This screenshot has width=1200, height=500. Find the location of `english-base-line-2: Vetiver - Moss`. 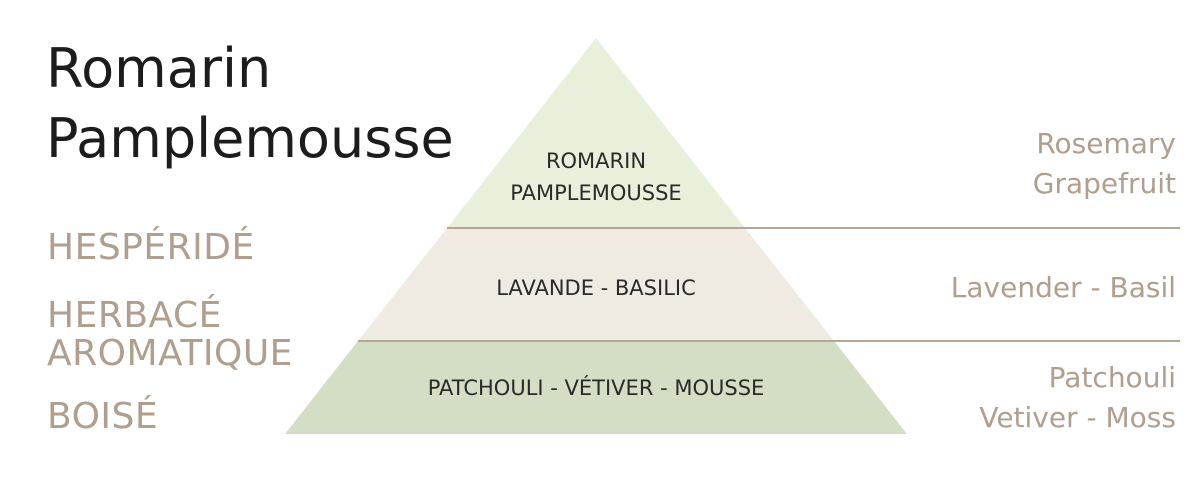

english-base-line-2: Vetiver - Moss is located at coordinates (1077, 417).